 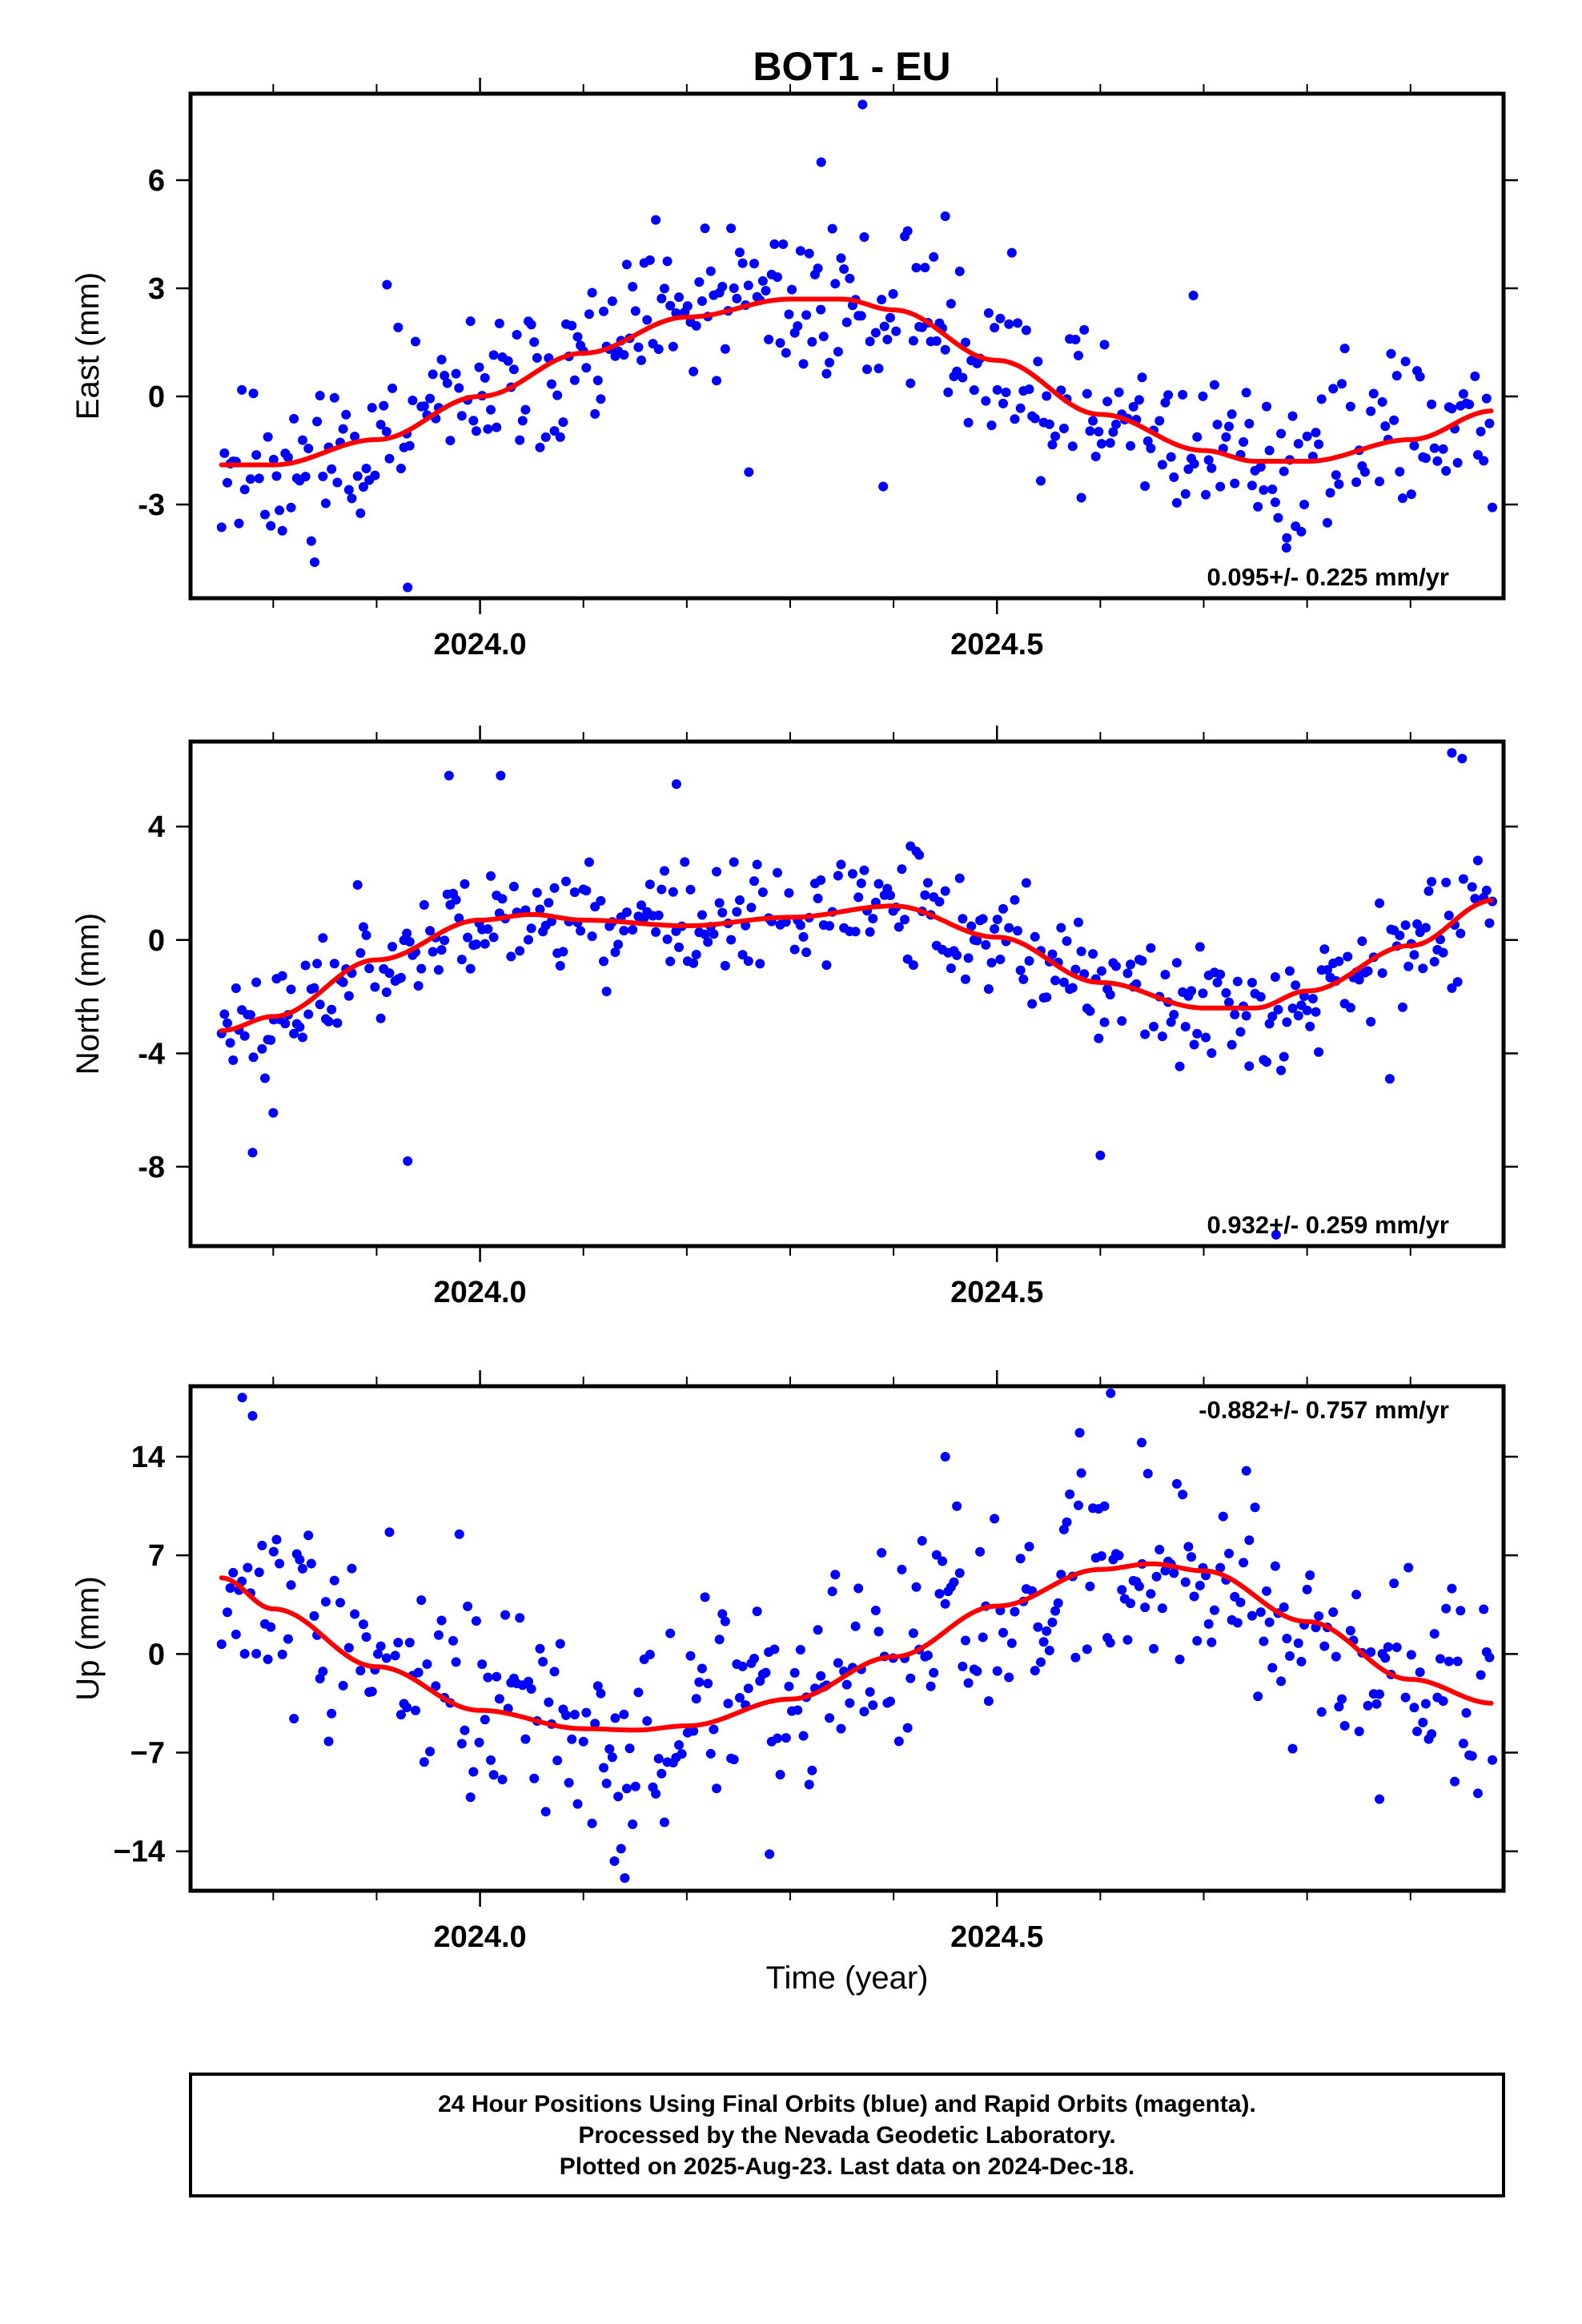 I want to click on y-axis-label: Up (mm), so click(x=88, y=1638).